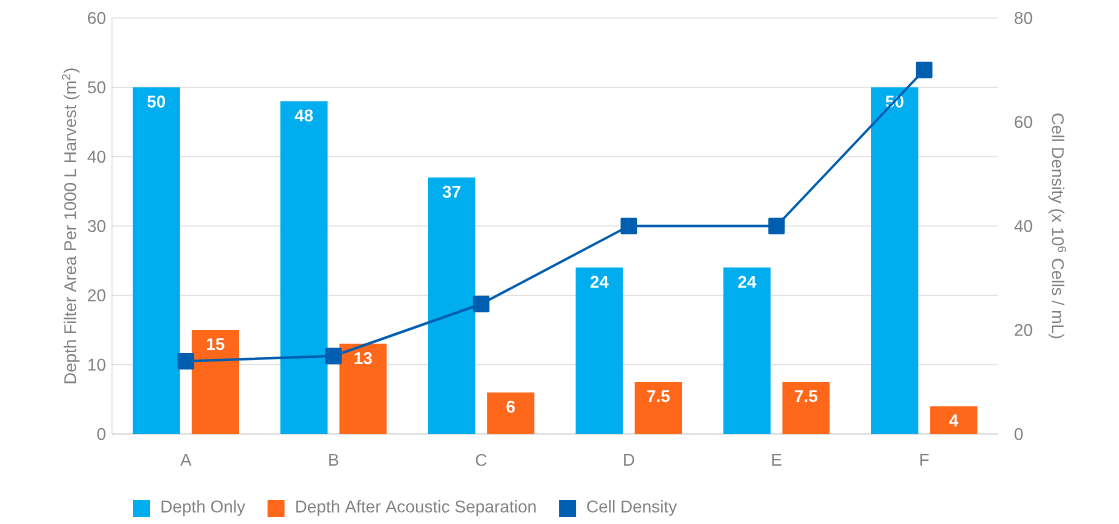  What do you see at coordinates (1023, 226) in the screenshot?
I see `y2-tick-label: 40` at bounding box center [1023, 226].